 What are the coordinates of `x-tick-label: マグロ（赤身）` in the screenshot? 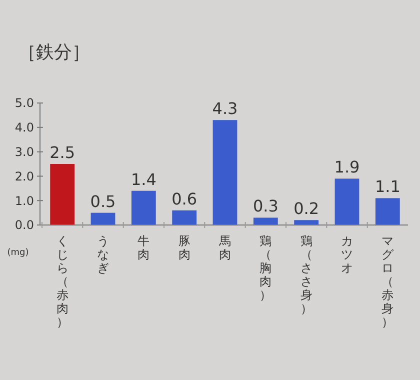 It's located at (388, 281).